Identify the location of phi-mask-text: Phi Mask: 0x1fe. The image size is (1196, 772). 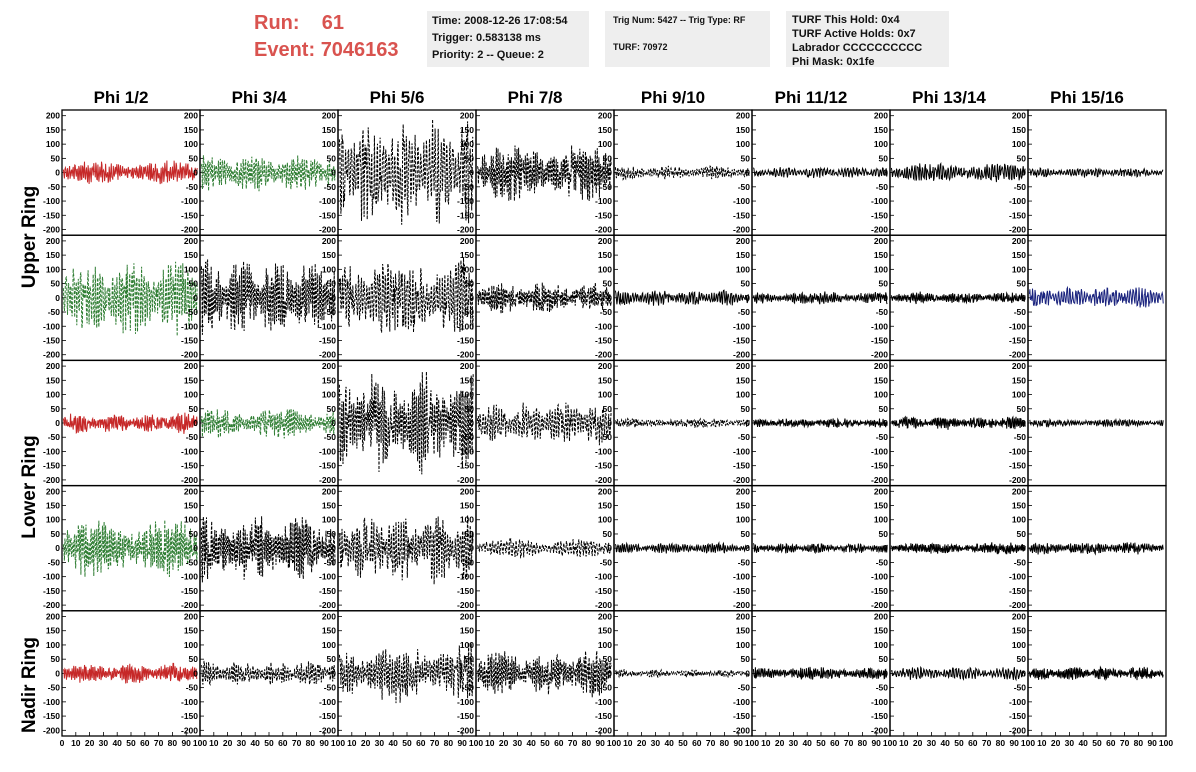
(833, 62).